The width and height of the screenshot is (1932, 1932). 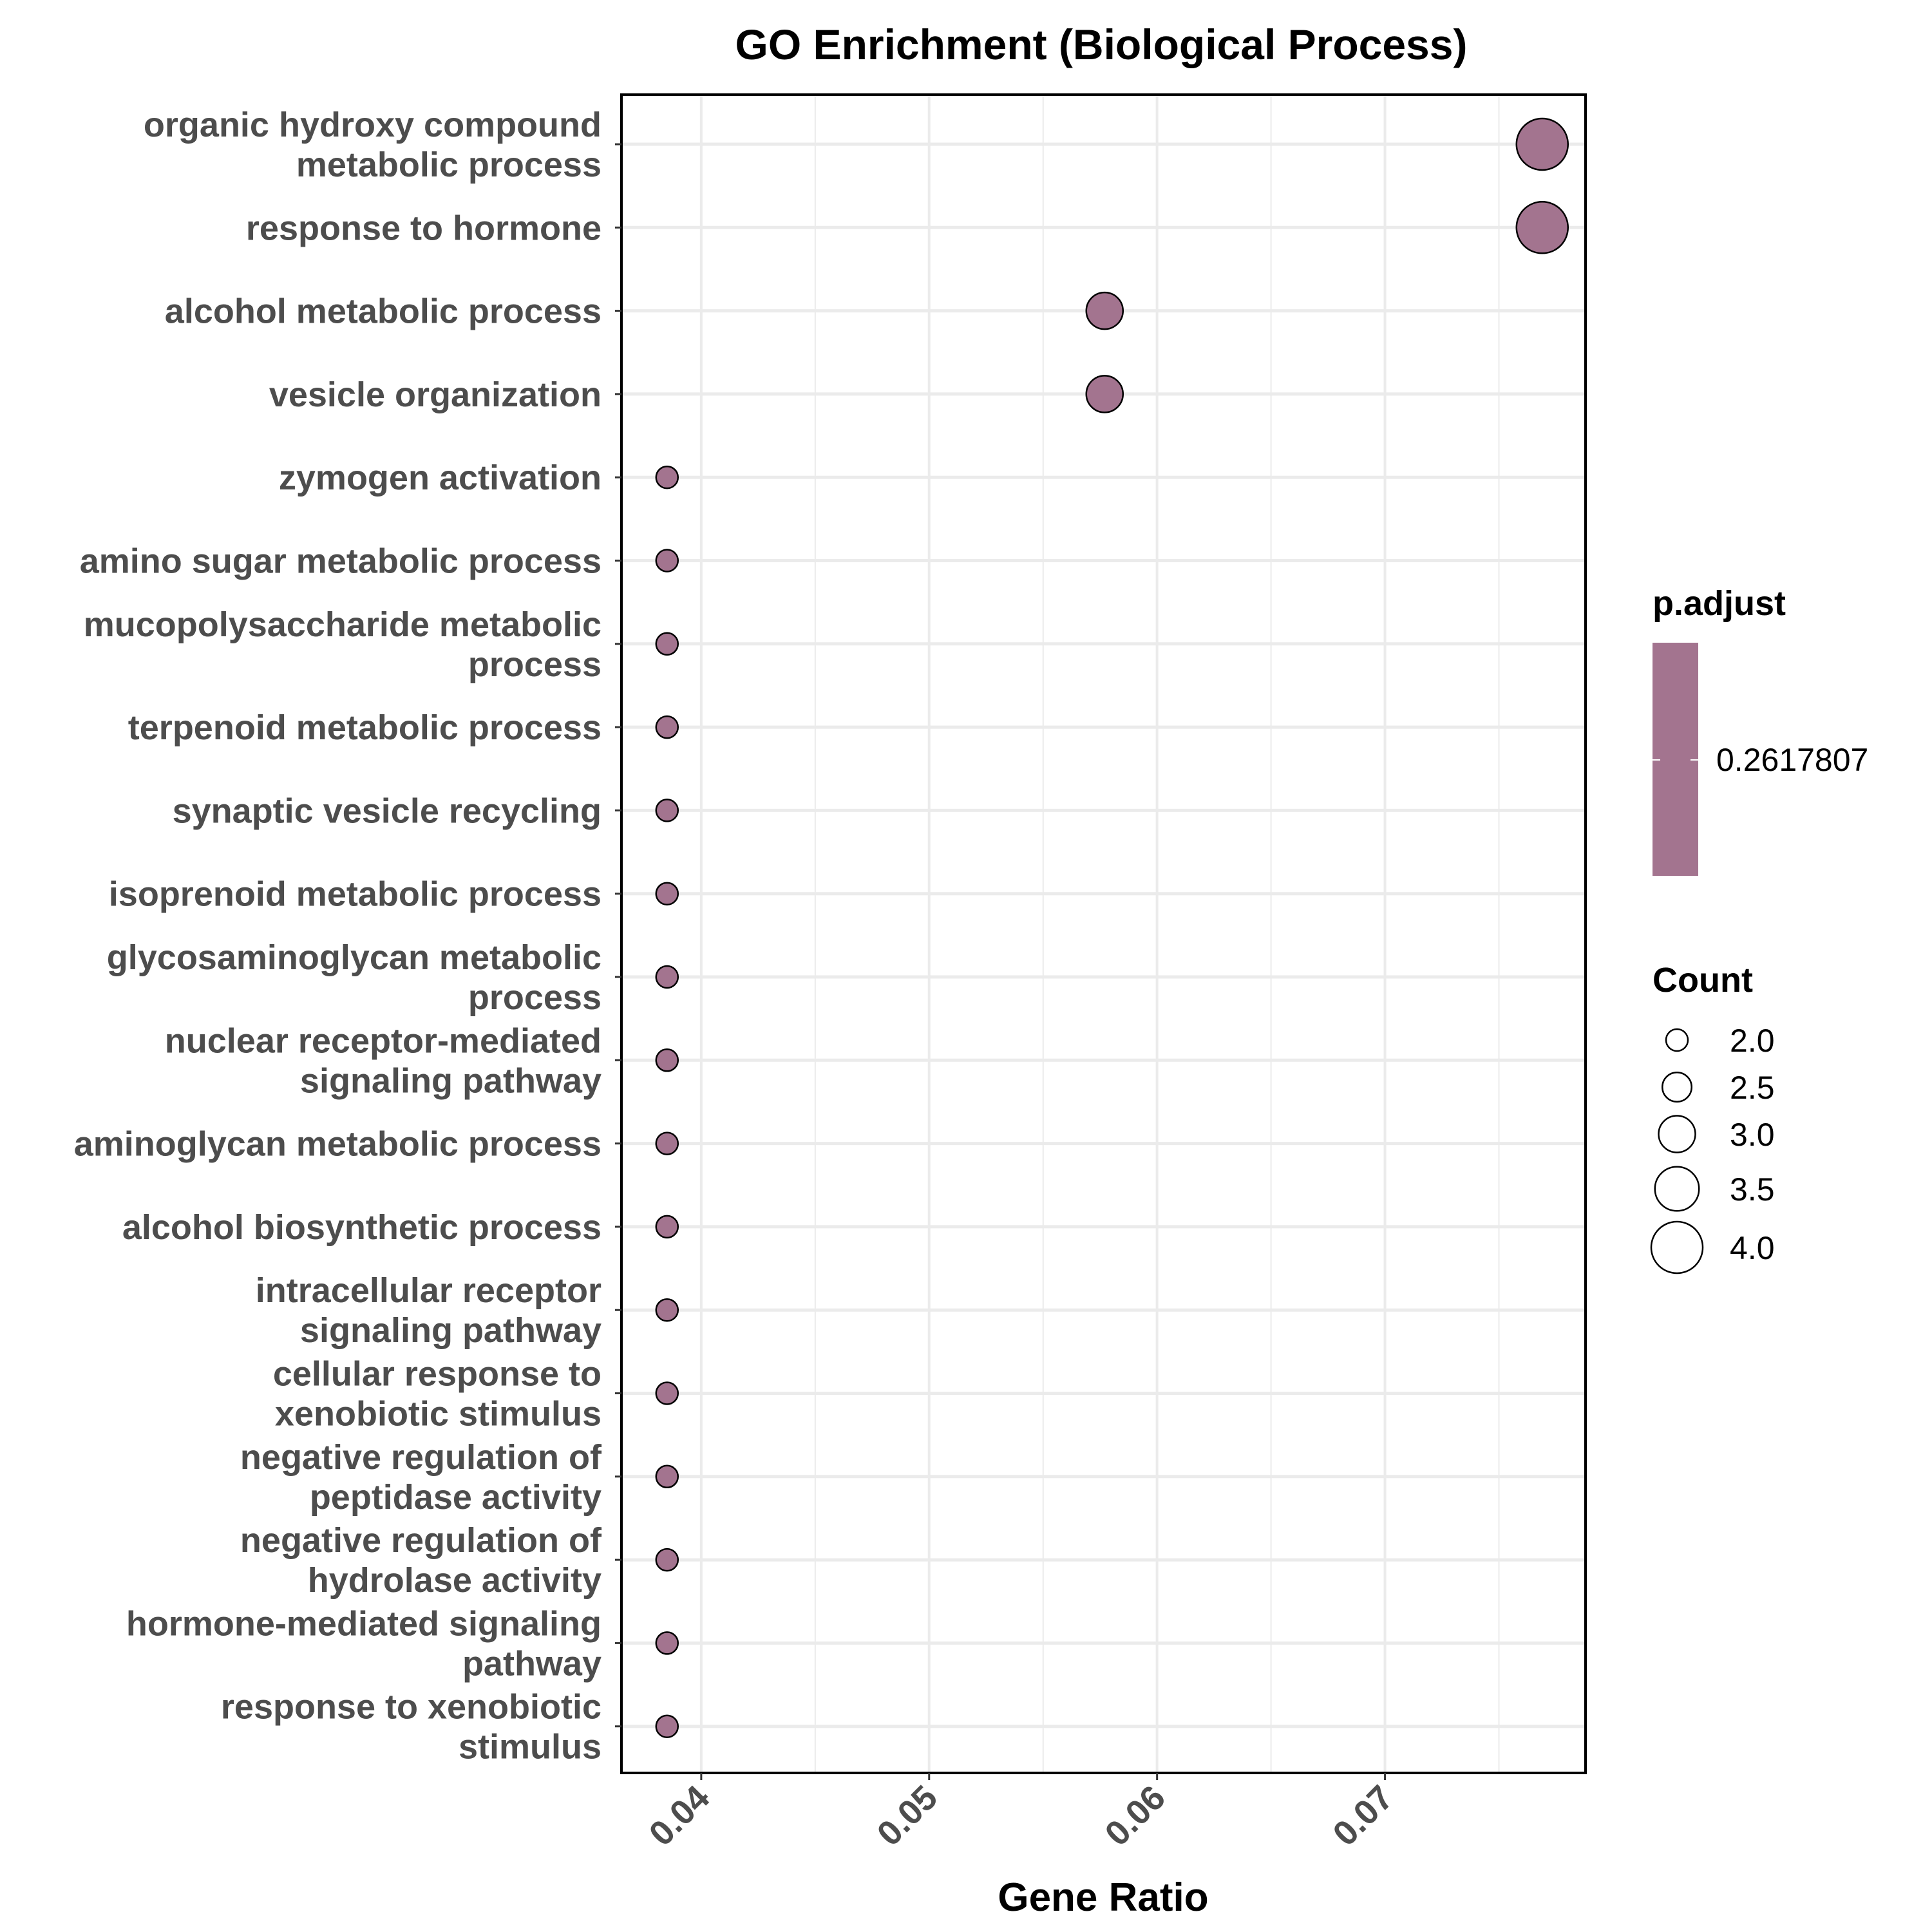 I want to click on y-axis-label: terpenoid metabolic process, so click(x=365, y=727).